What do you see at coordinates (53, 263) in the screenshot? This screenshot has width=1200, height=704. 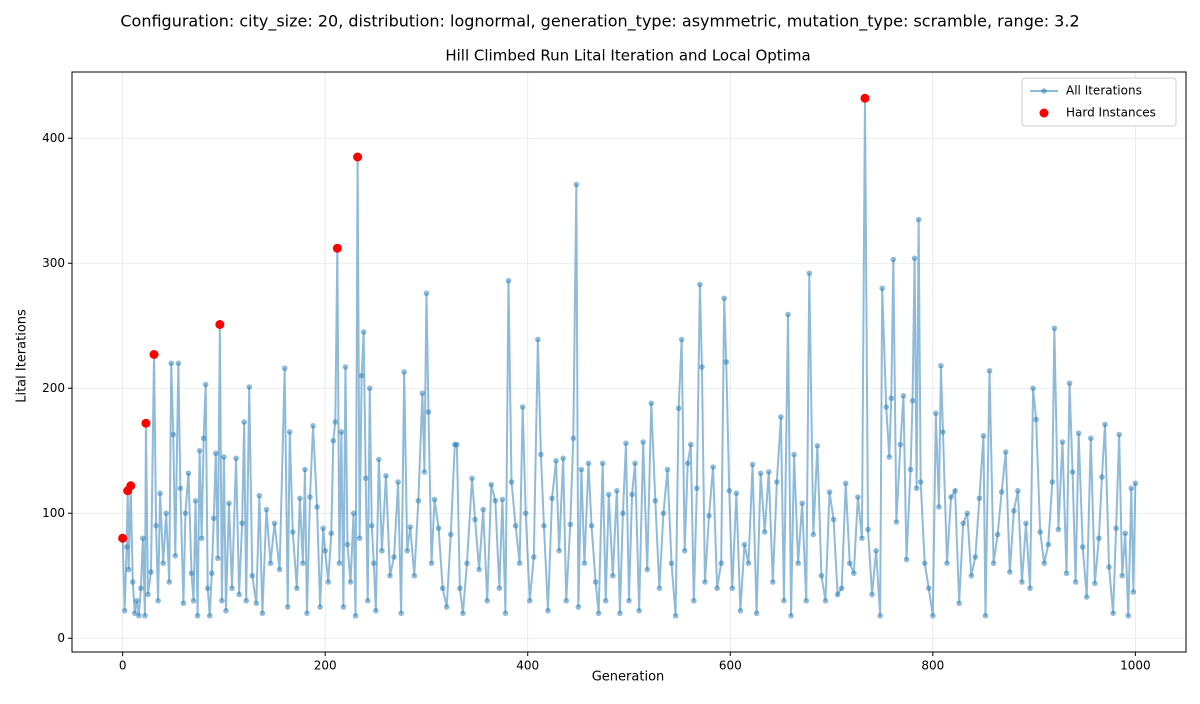 I see `y-tick-label: 300` at bounding box center [53, 263].